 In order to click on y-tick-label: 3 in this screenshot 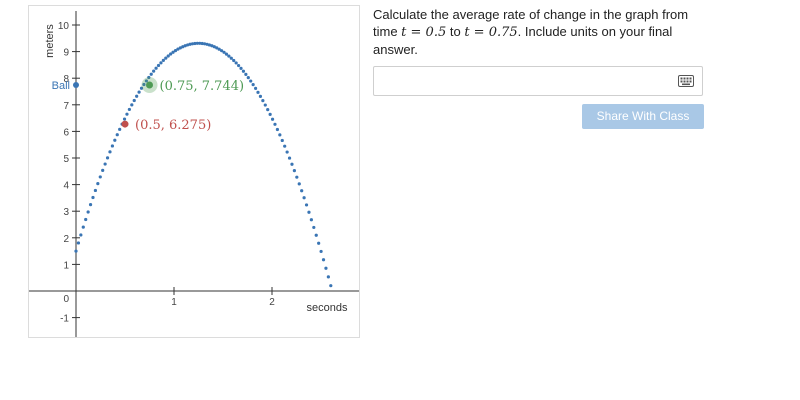, I will do `click(66, 212)`.